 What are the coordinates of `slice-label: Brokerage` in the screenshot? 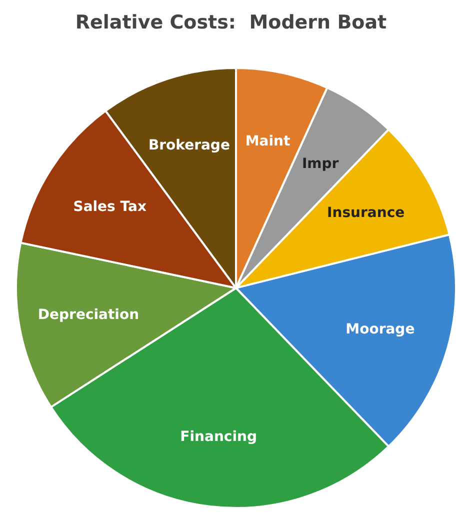 It's located at (189, 145).